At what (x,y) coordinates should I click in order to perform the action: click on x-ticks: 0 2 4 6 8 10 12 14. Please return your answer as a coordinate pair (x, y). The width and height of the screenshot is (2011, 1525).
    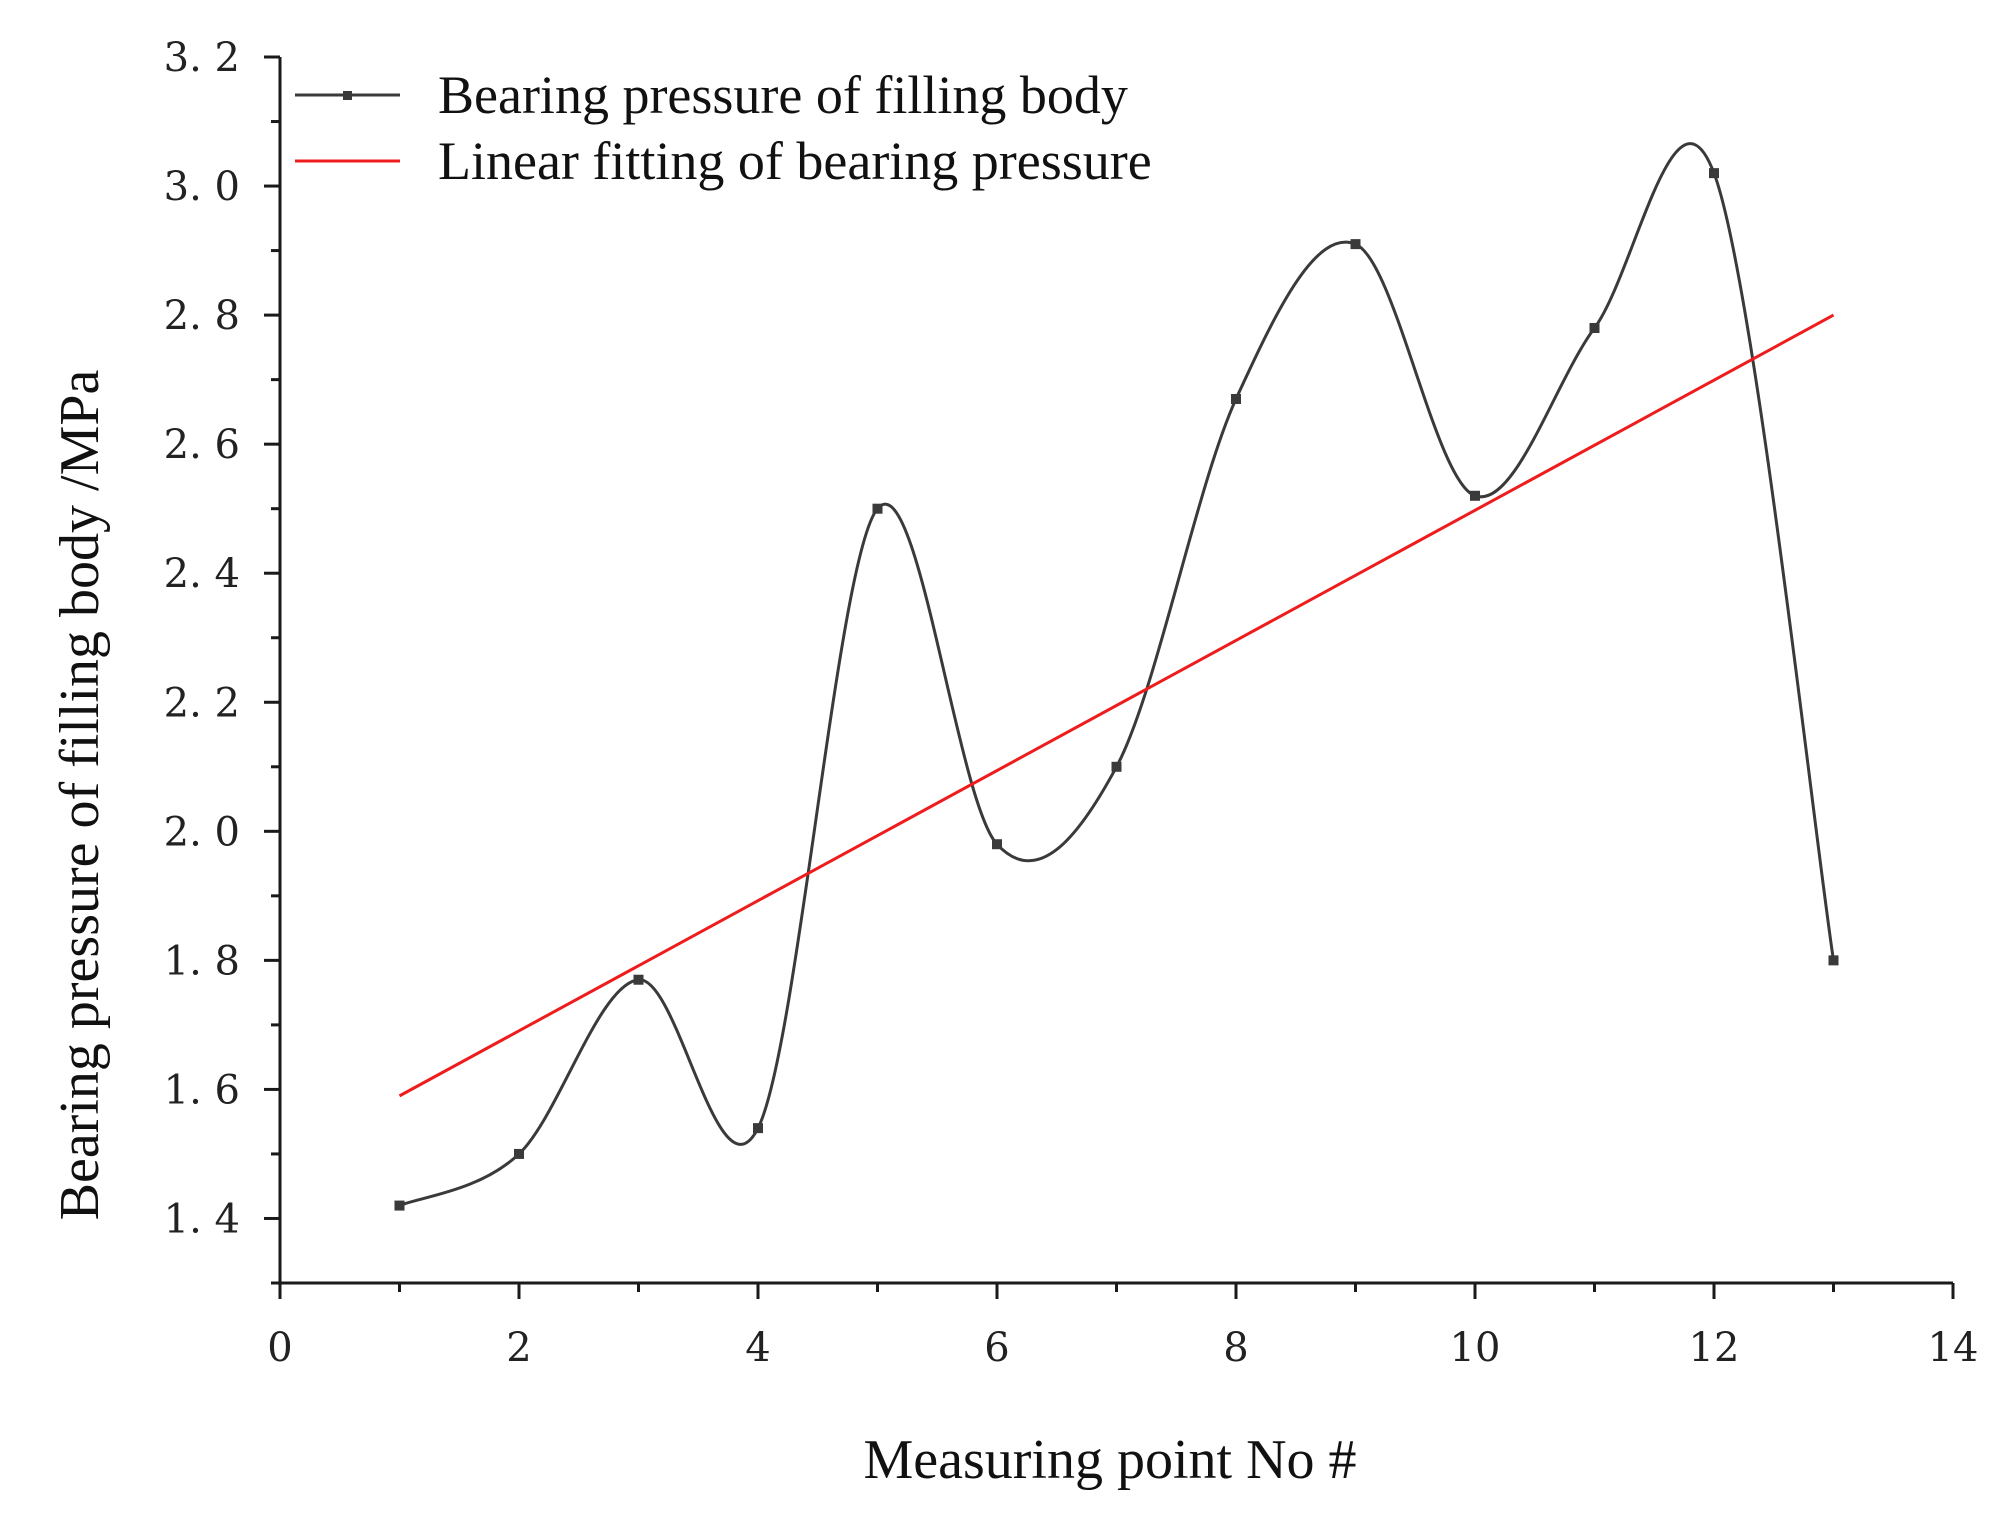
    Looking at the image, I should click on (1122, 1327).